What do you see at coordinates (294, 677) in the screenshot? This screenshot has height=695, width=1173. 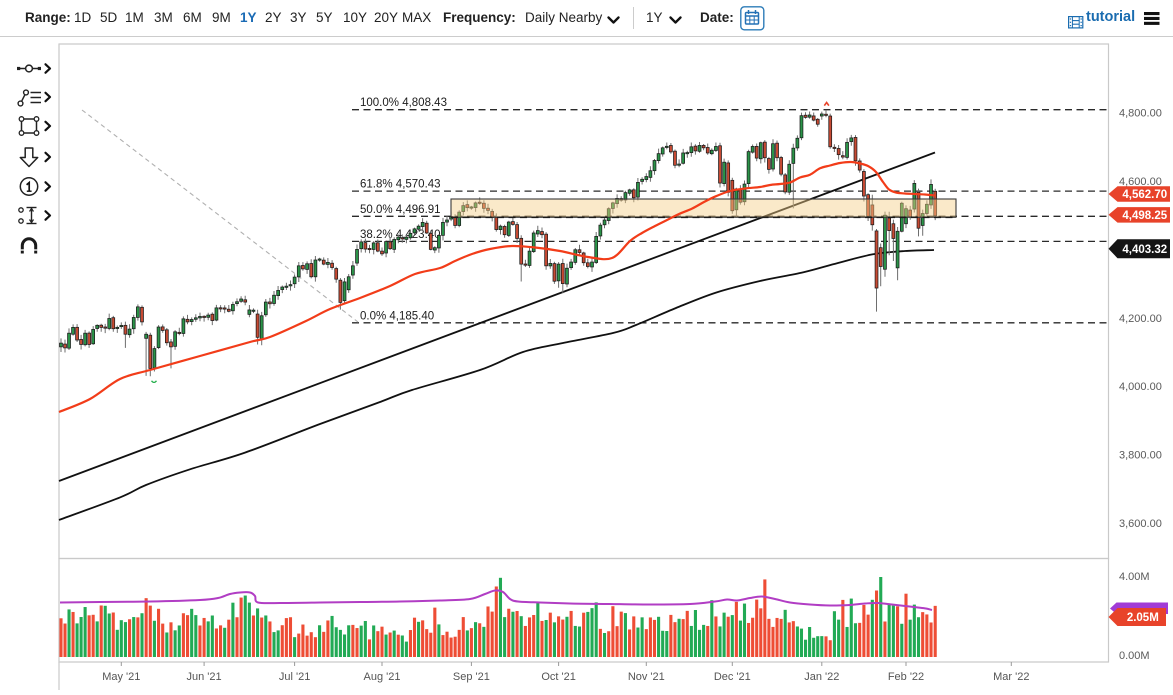 I see `svg-text: Jul '21` at bounding box center [294, 677].